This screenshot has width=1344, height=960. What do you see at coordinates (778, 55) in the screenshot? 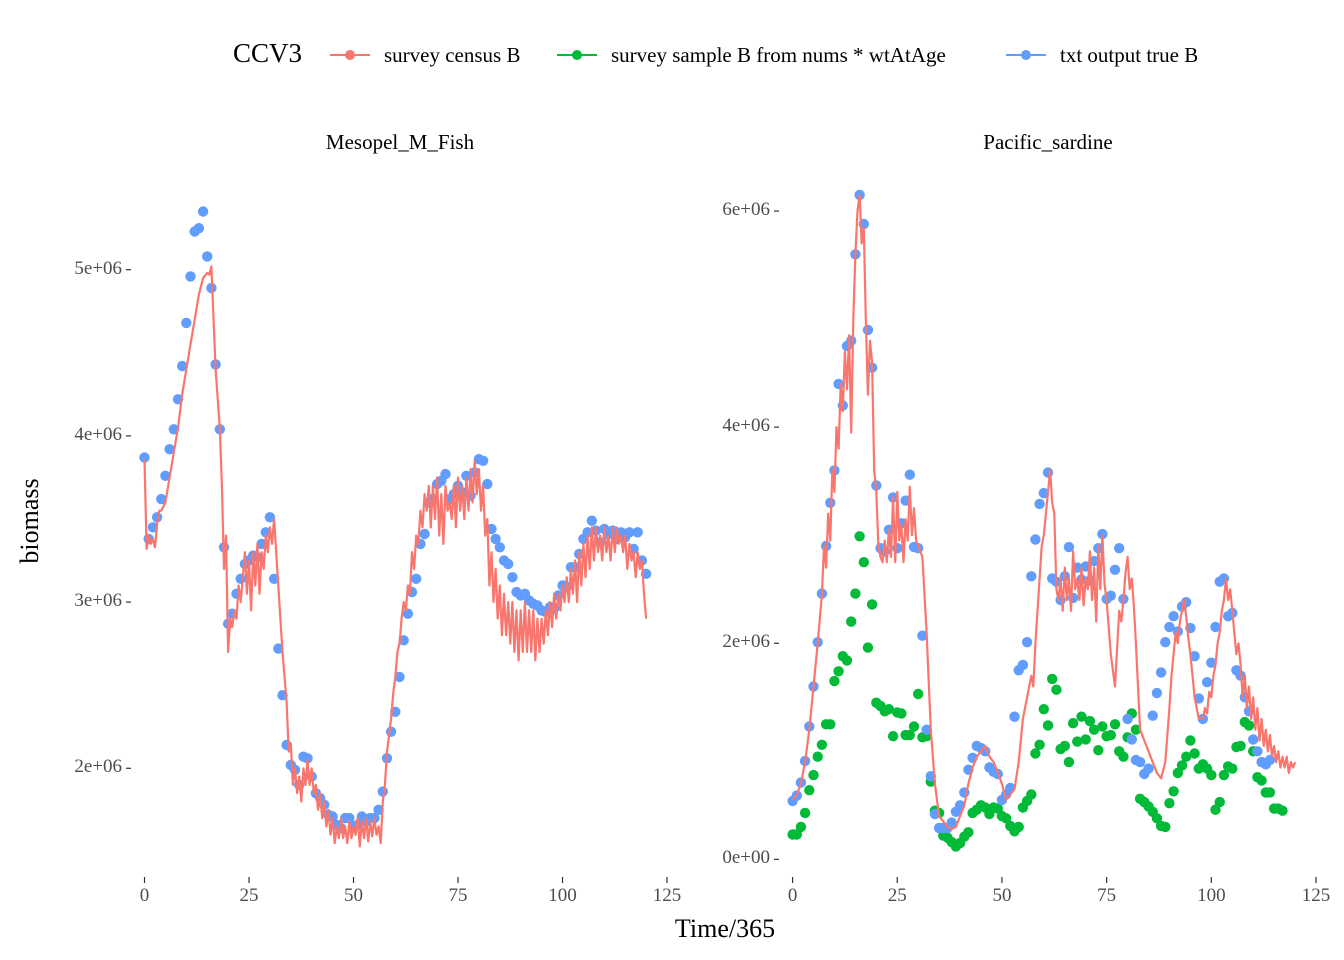
I see `legend-label-survey-sample: survey sample B from nums * wtAtAge` at bounding box center [778, 55].